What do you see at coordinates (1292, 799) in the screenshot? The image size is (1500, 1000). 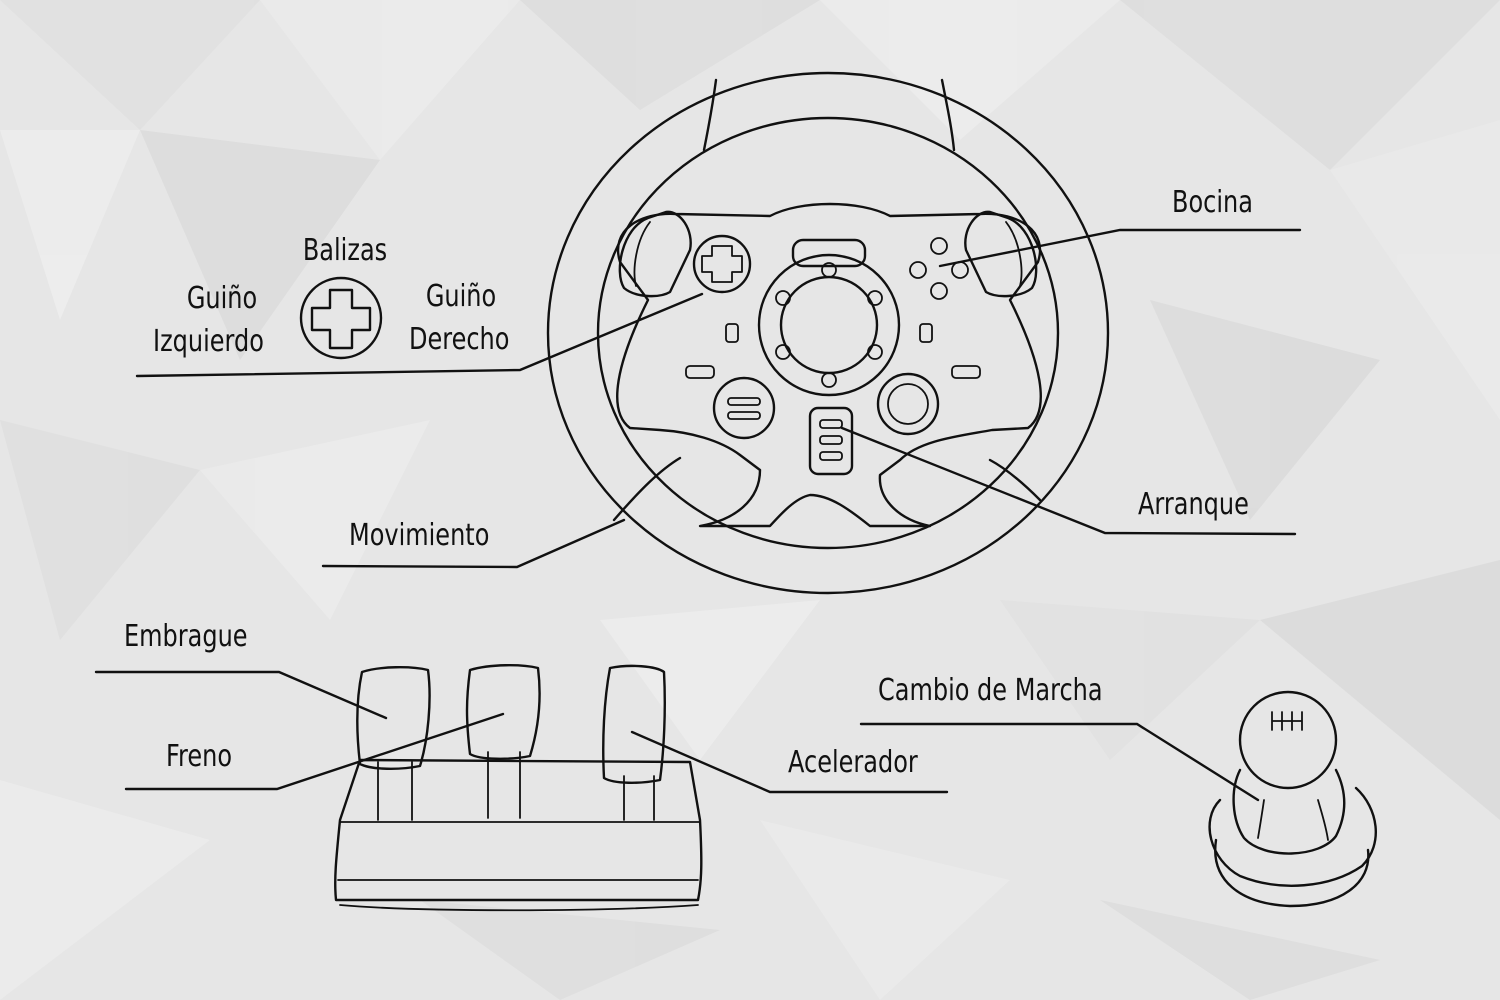 I see `gear-shifter` at bounding box center [1292, 799].